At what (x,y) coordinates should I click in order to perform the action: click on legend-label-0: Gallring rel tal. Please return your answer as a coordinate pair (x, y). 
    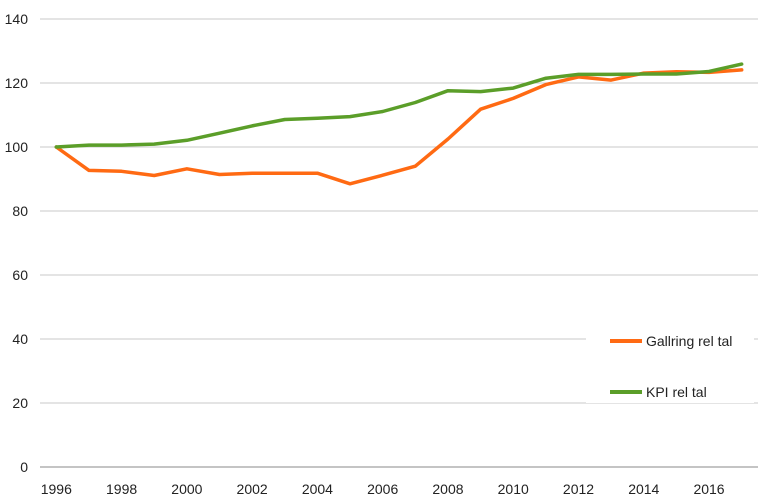
    Looking at the image, I should click on (689, 341).